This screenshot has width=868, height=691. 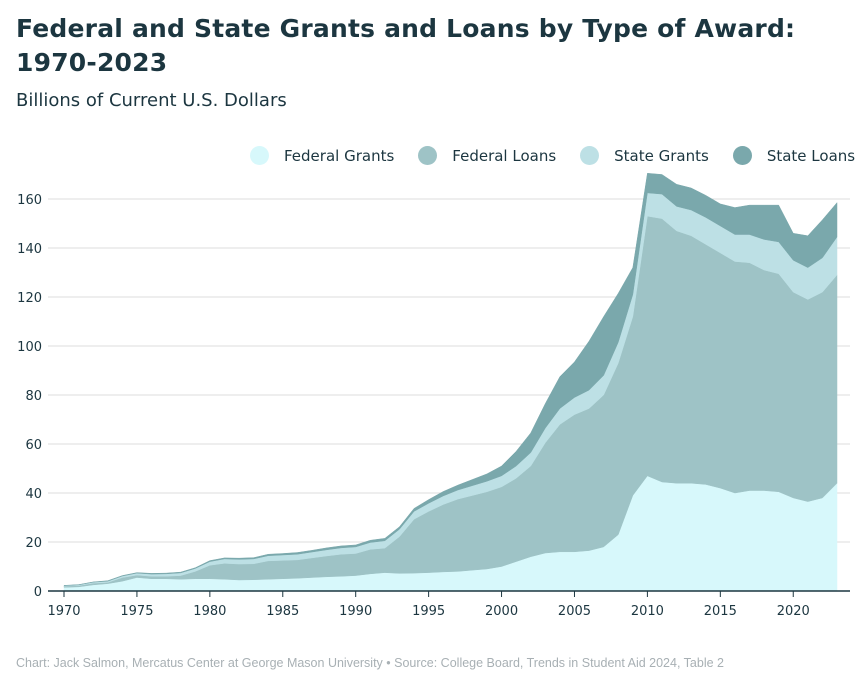 What do you see at coordinates (501, 611) in the screenshot?
I see `x-tick-label-2000: 2000` at bounding box center [501, 611].